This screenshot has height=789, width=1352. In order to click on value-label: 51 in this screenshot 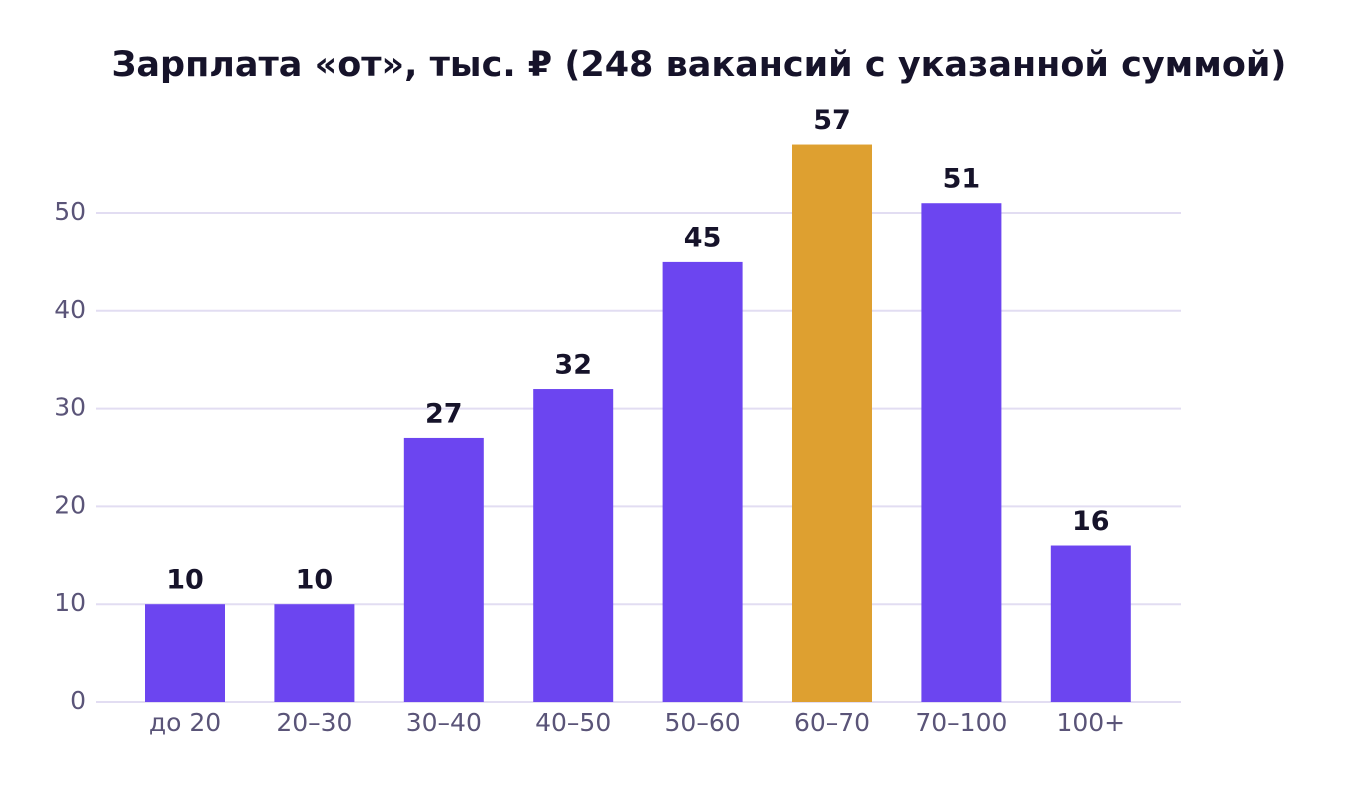, I will do `click(962, 179)`.